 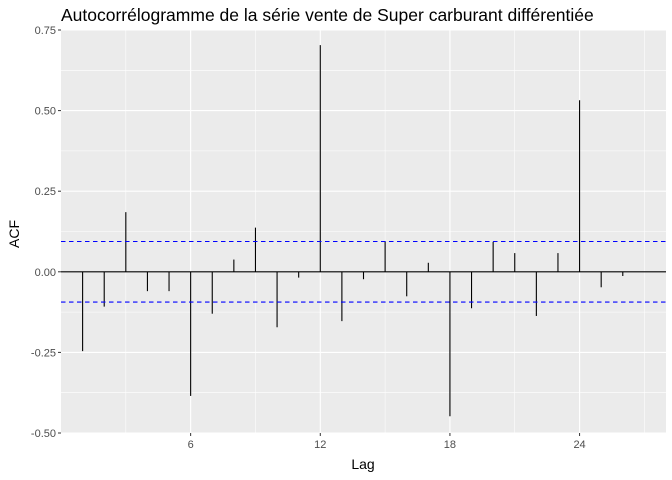 What do you see at coordinates (387, 442) in the screenshot?
I see `x-axis: 6 12 18 24` at bounding box center [387, 442].